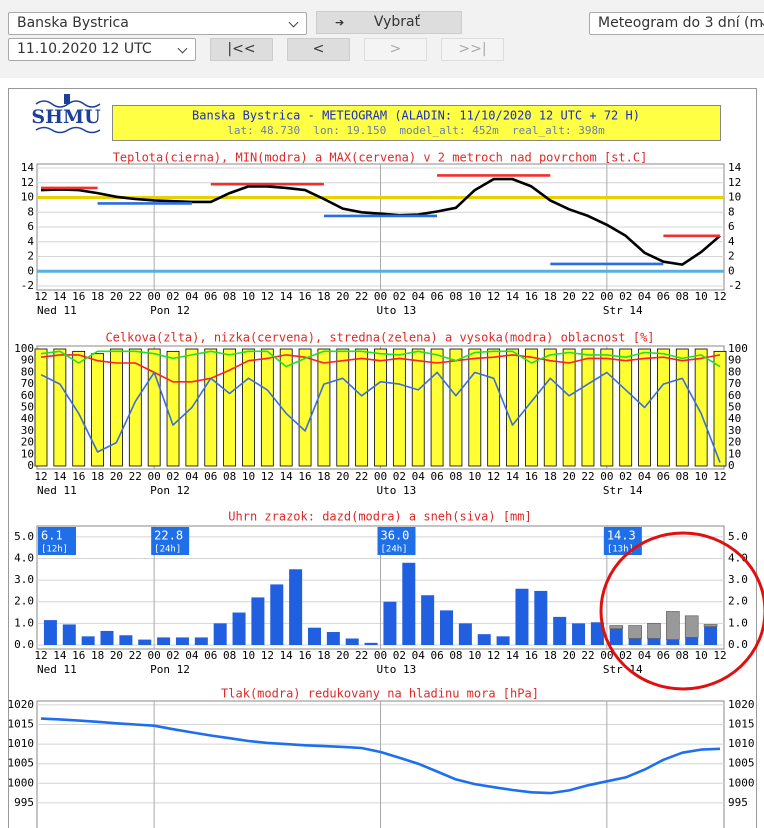 Image resolution: width=764 pixels, height=828 pixels. I want to click on submit-button: ➔ Vybrať, so click(389, 22).